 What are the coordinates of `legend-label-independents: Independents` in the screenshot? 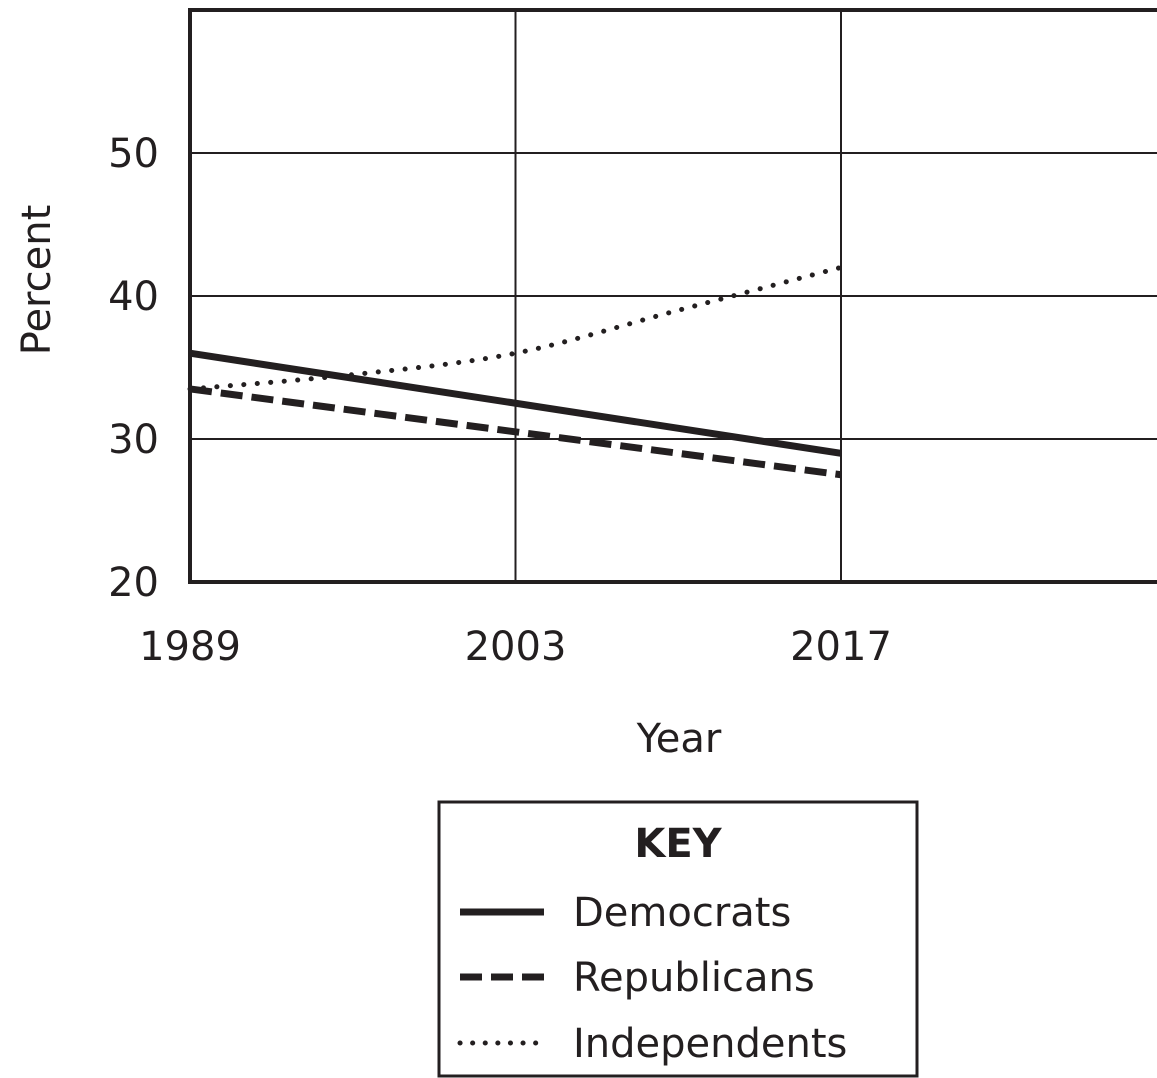 It's located at (710, 1044).